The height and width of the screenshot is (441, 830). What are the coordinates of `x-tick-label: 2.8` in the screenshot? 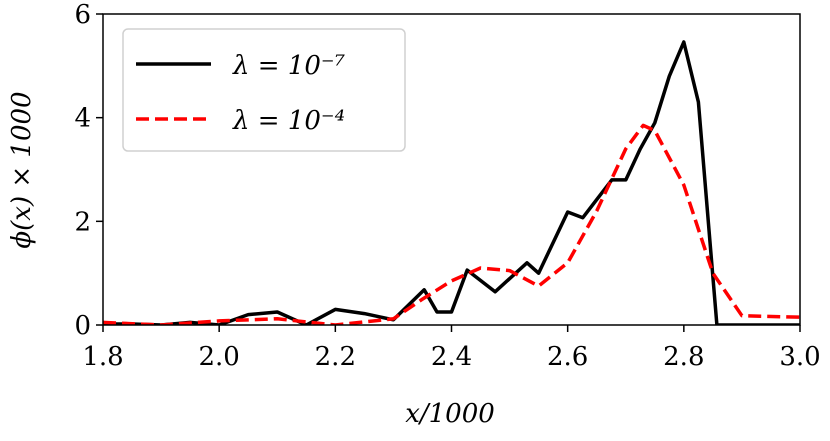 It's located at (683, 357).